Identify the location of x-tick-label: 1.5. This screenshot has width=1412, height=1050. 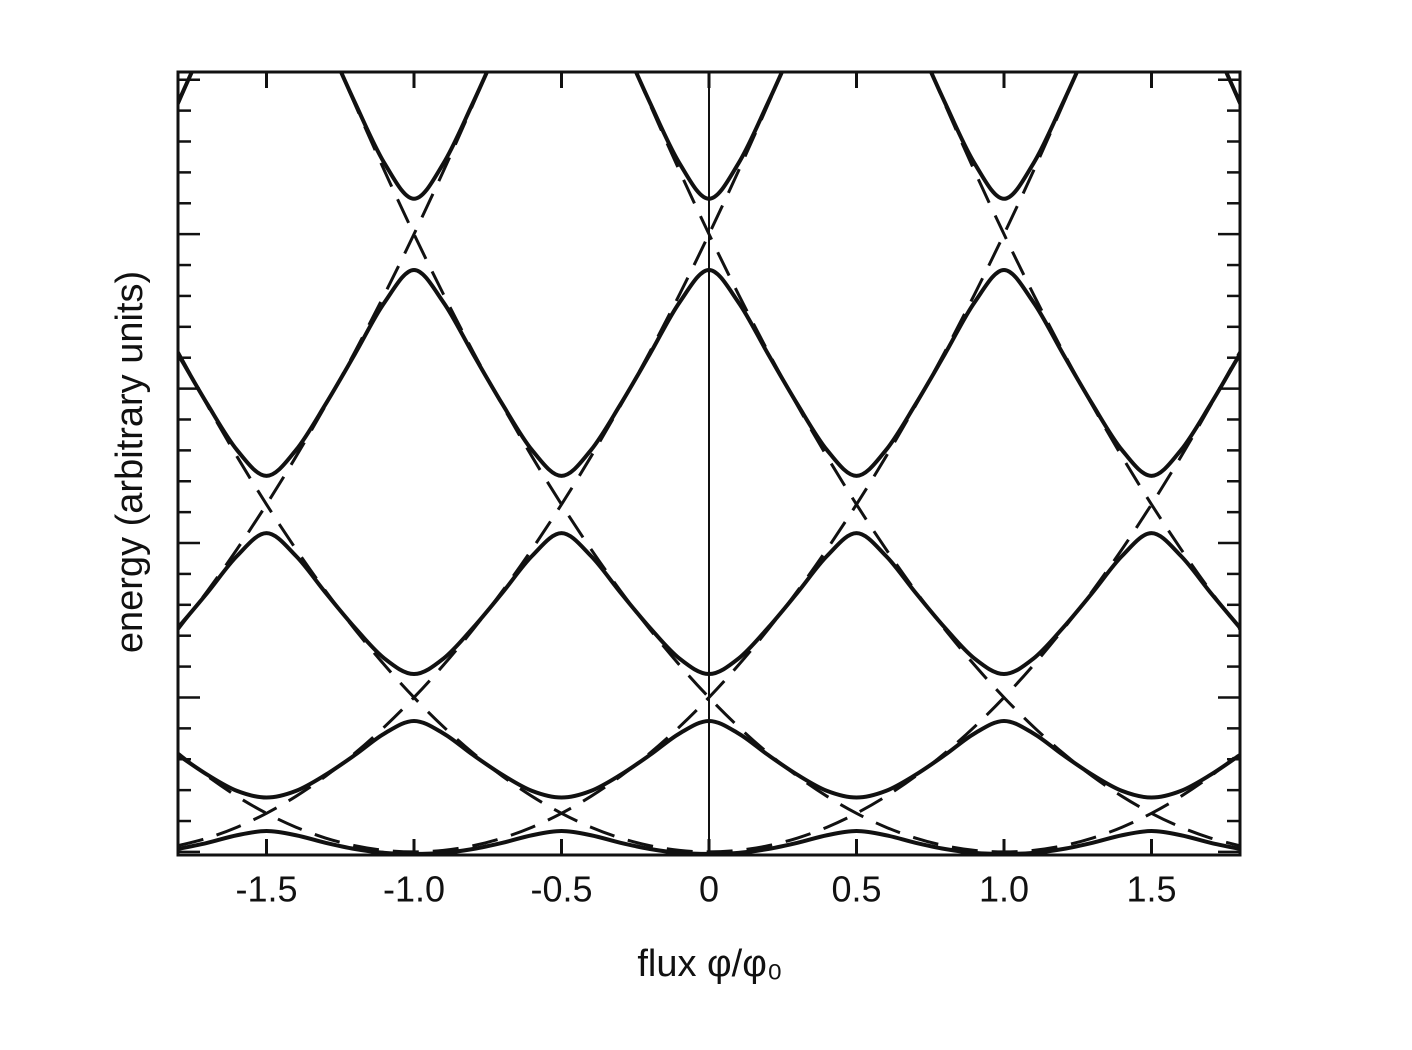
(1151, 889).